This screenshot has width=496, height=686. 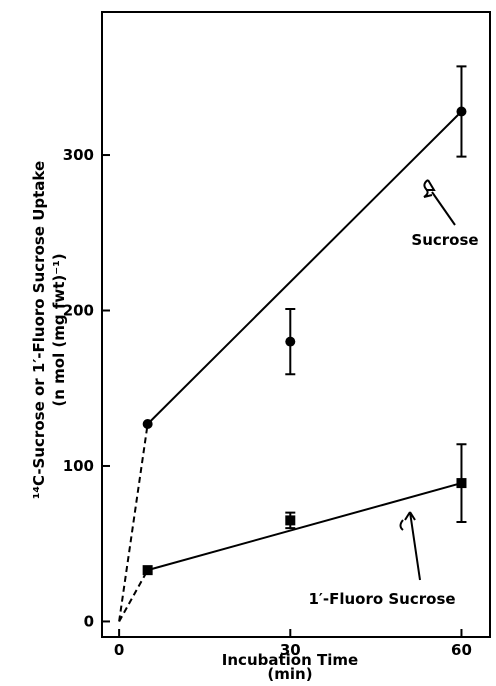 I want to click on x-tick-label: 30, so click(x=290, y=650).